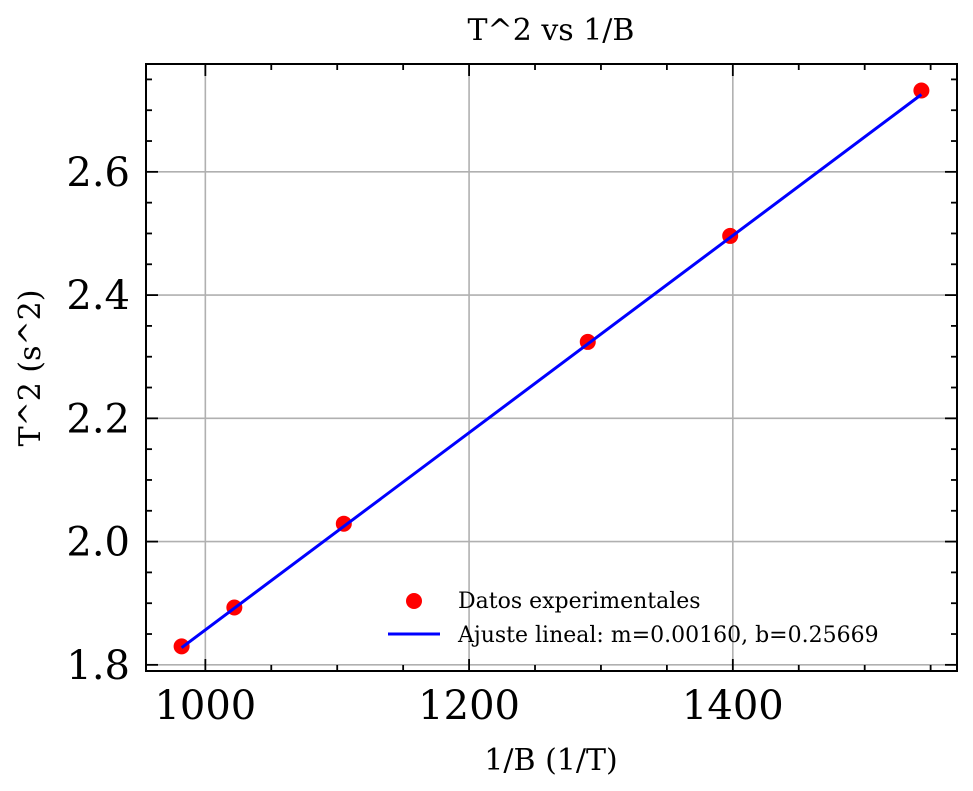 The height and width of the screenshot is (791, 973). I want to click on x-tick-label: 1000, so click(205, 706).